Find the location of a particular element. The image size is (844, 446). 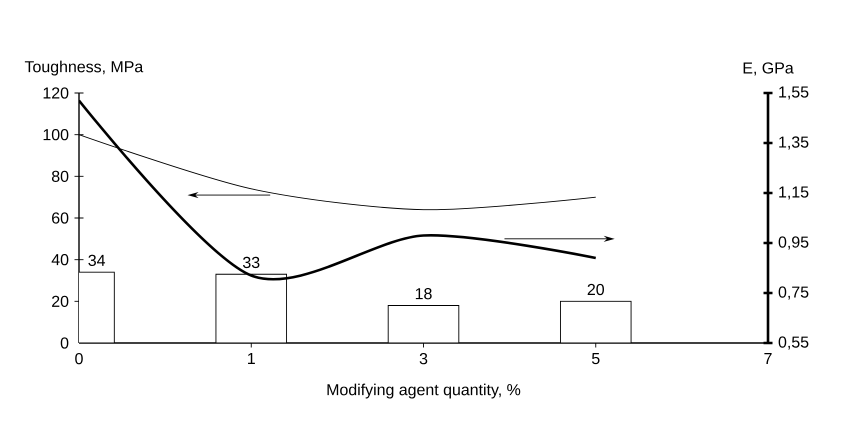

x-tick-label: 3 is located at coordinates (424, 358).